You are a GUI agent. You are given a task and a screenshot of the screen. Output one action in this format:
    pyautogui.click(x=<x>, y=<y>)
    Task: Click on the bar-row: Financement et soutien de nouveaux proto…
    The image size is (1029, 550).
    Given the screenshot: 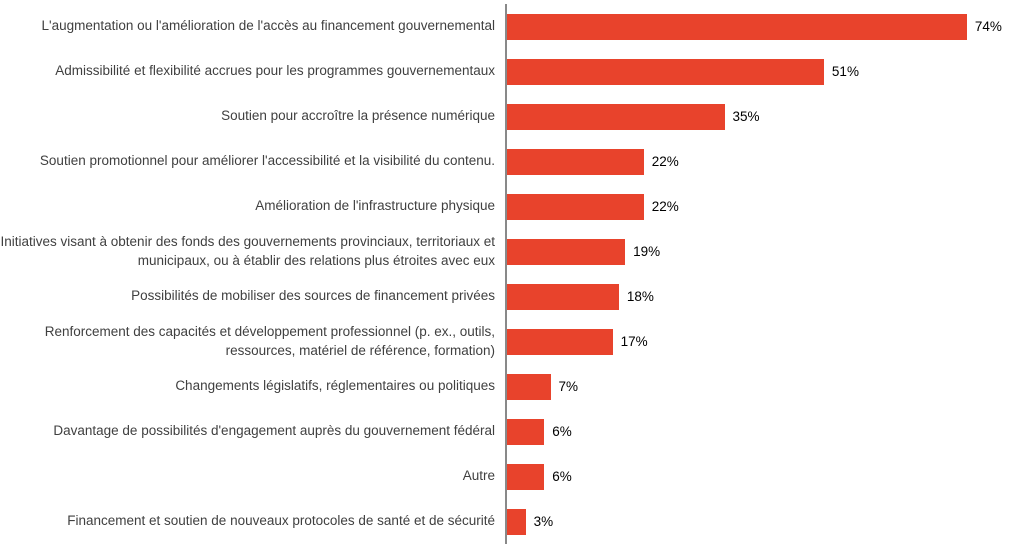 What is the action you would take?
    pyautogui.click(x=514, y=521)
    